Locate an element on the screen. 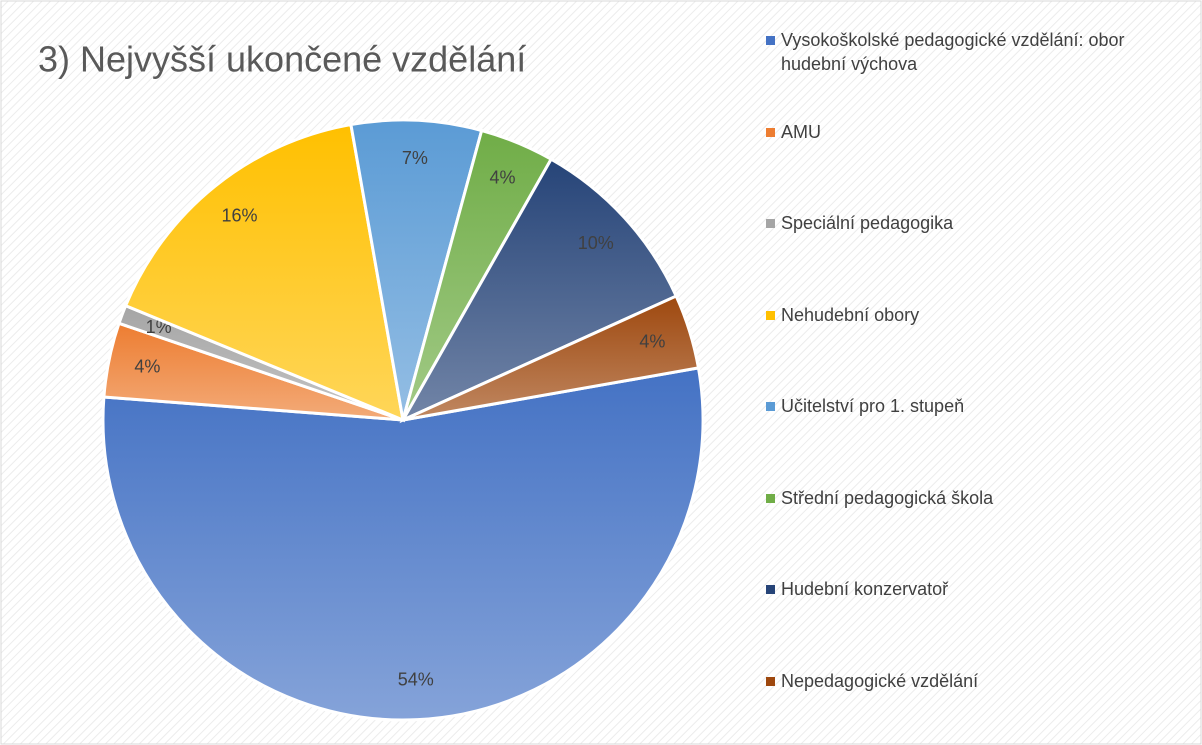 This screenshot has width=1202, height=745. legend-item: Nehudební obory is located at coordinates (968, 315).